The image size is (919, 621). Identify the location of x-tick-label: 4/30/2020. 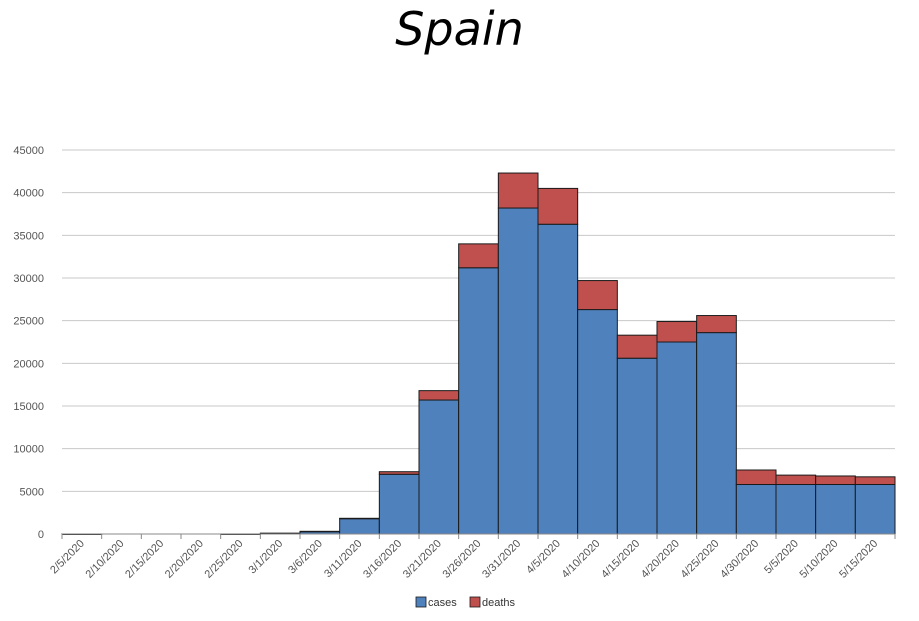
(739, 559).